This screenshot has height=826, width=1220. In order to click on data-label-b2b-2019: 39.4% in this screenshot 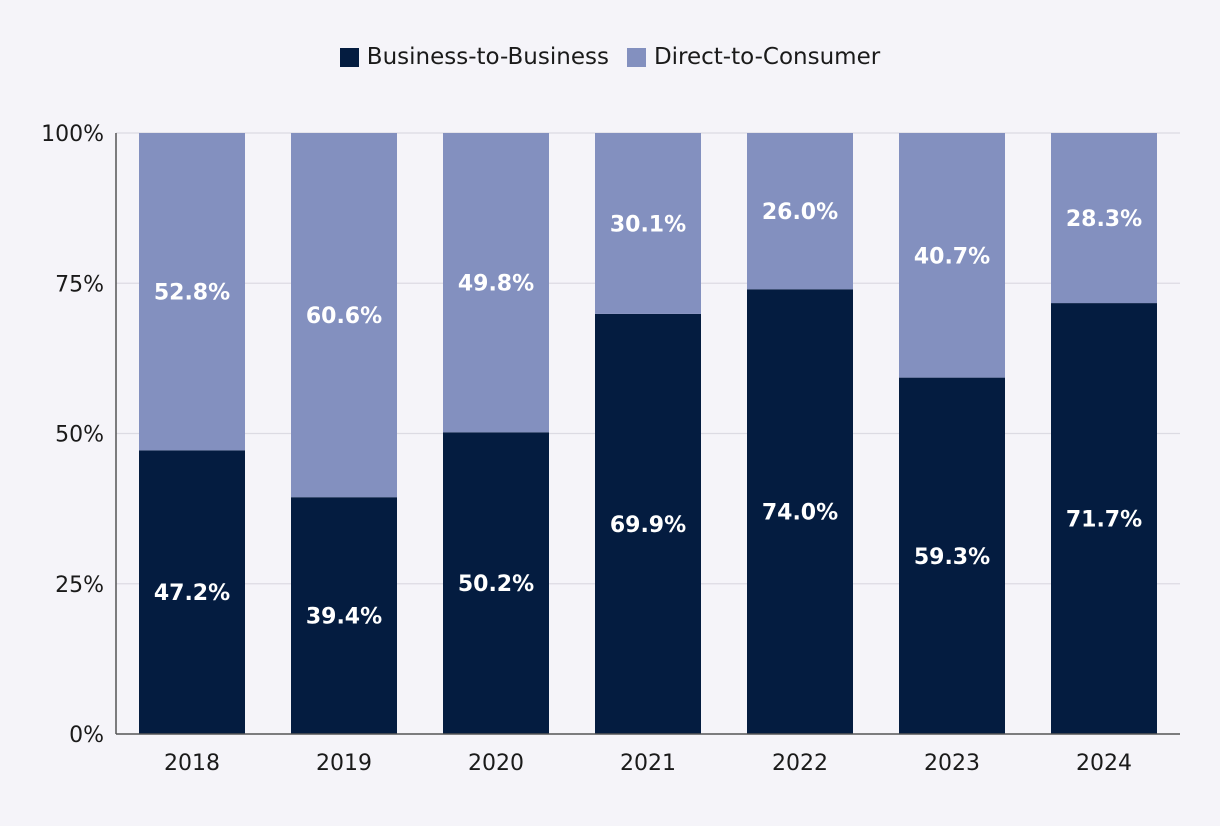, I will do `click(344, 617)`.